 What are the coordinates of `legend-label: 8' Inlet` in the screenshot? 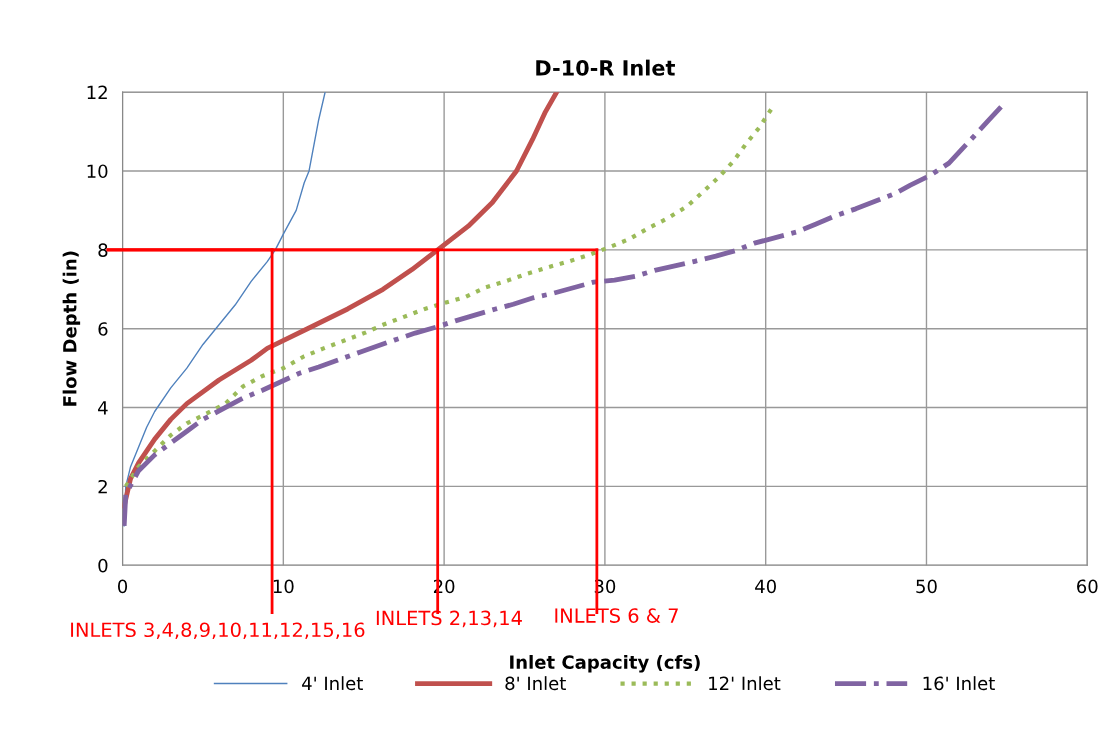 It's located at (535, 683).